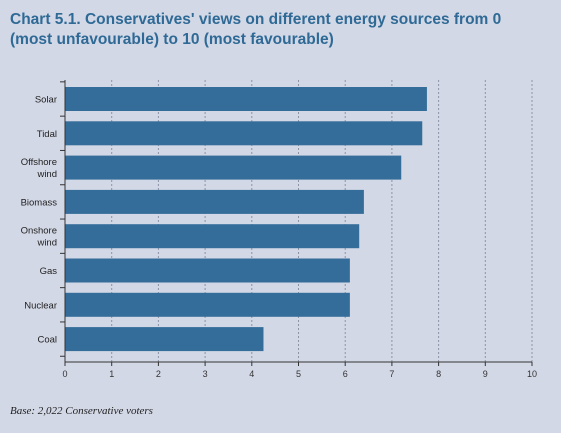 The width and height of the screenshot is (561, 433). Describe the element at coordinates (298, 374) in the screenshot. I see `x-tick-label: 5` at that location.